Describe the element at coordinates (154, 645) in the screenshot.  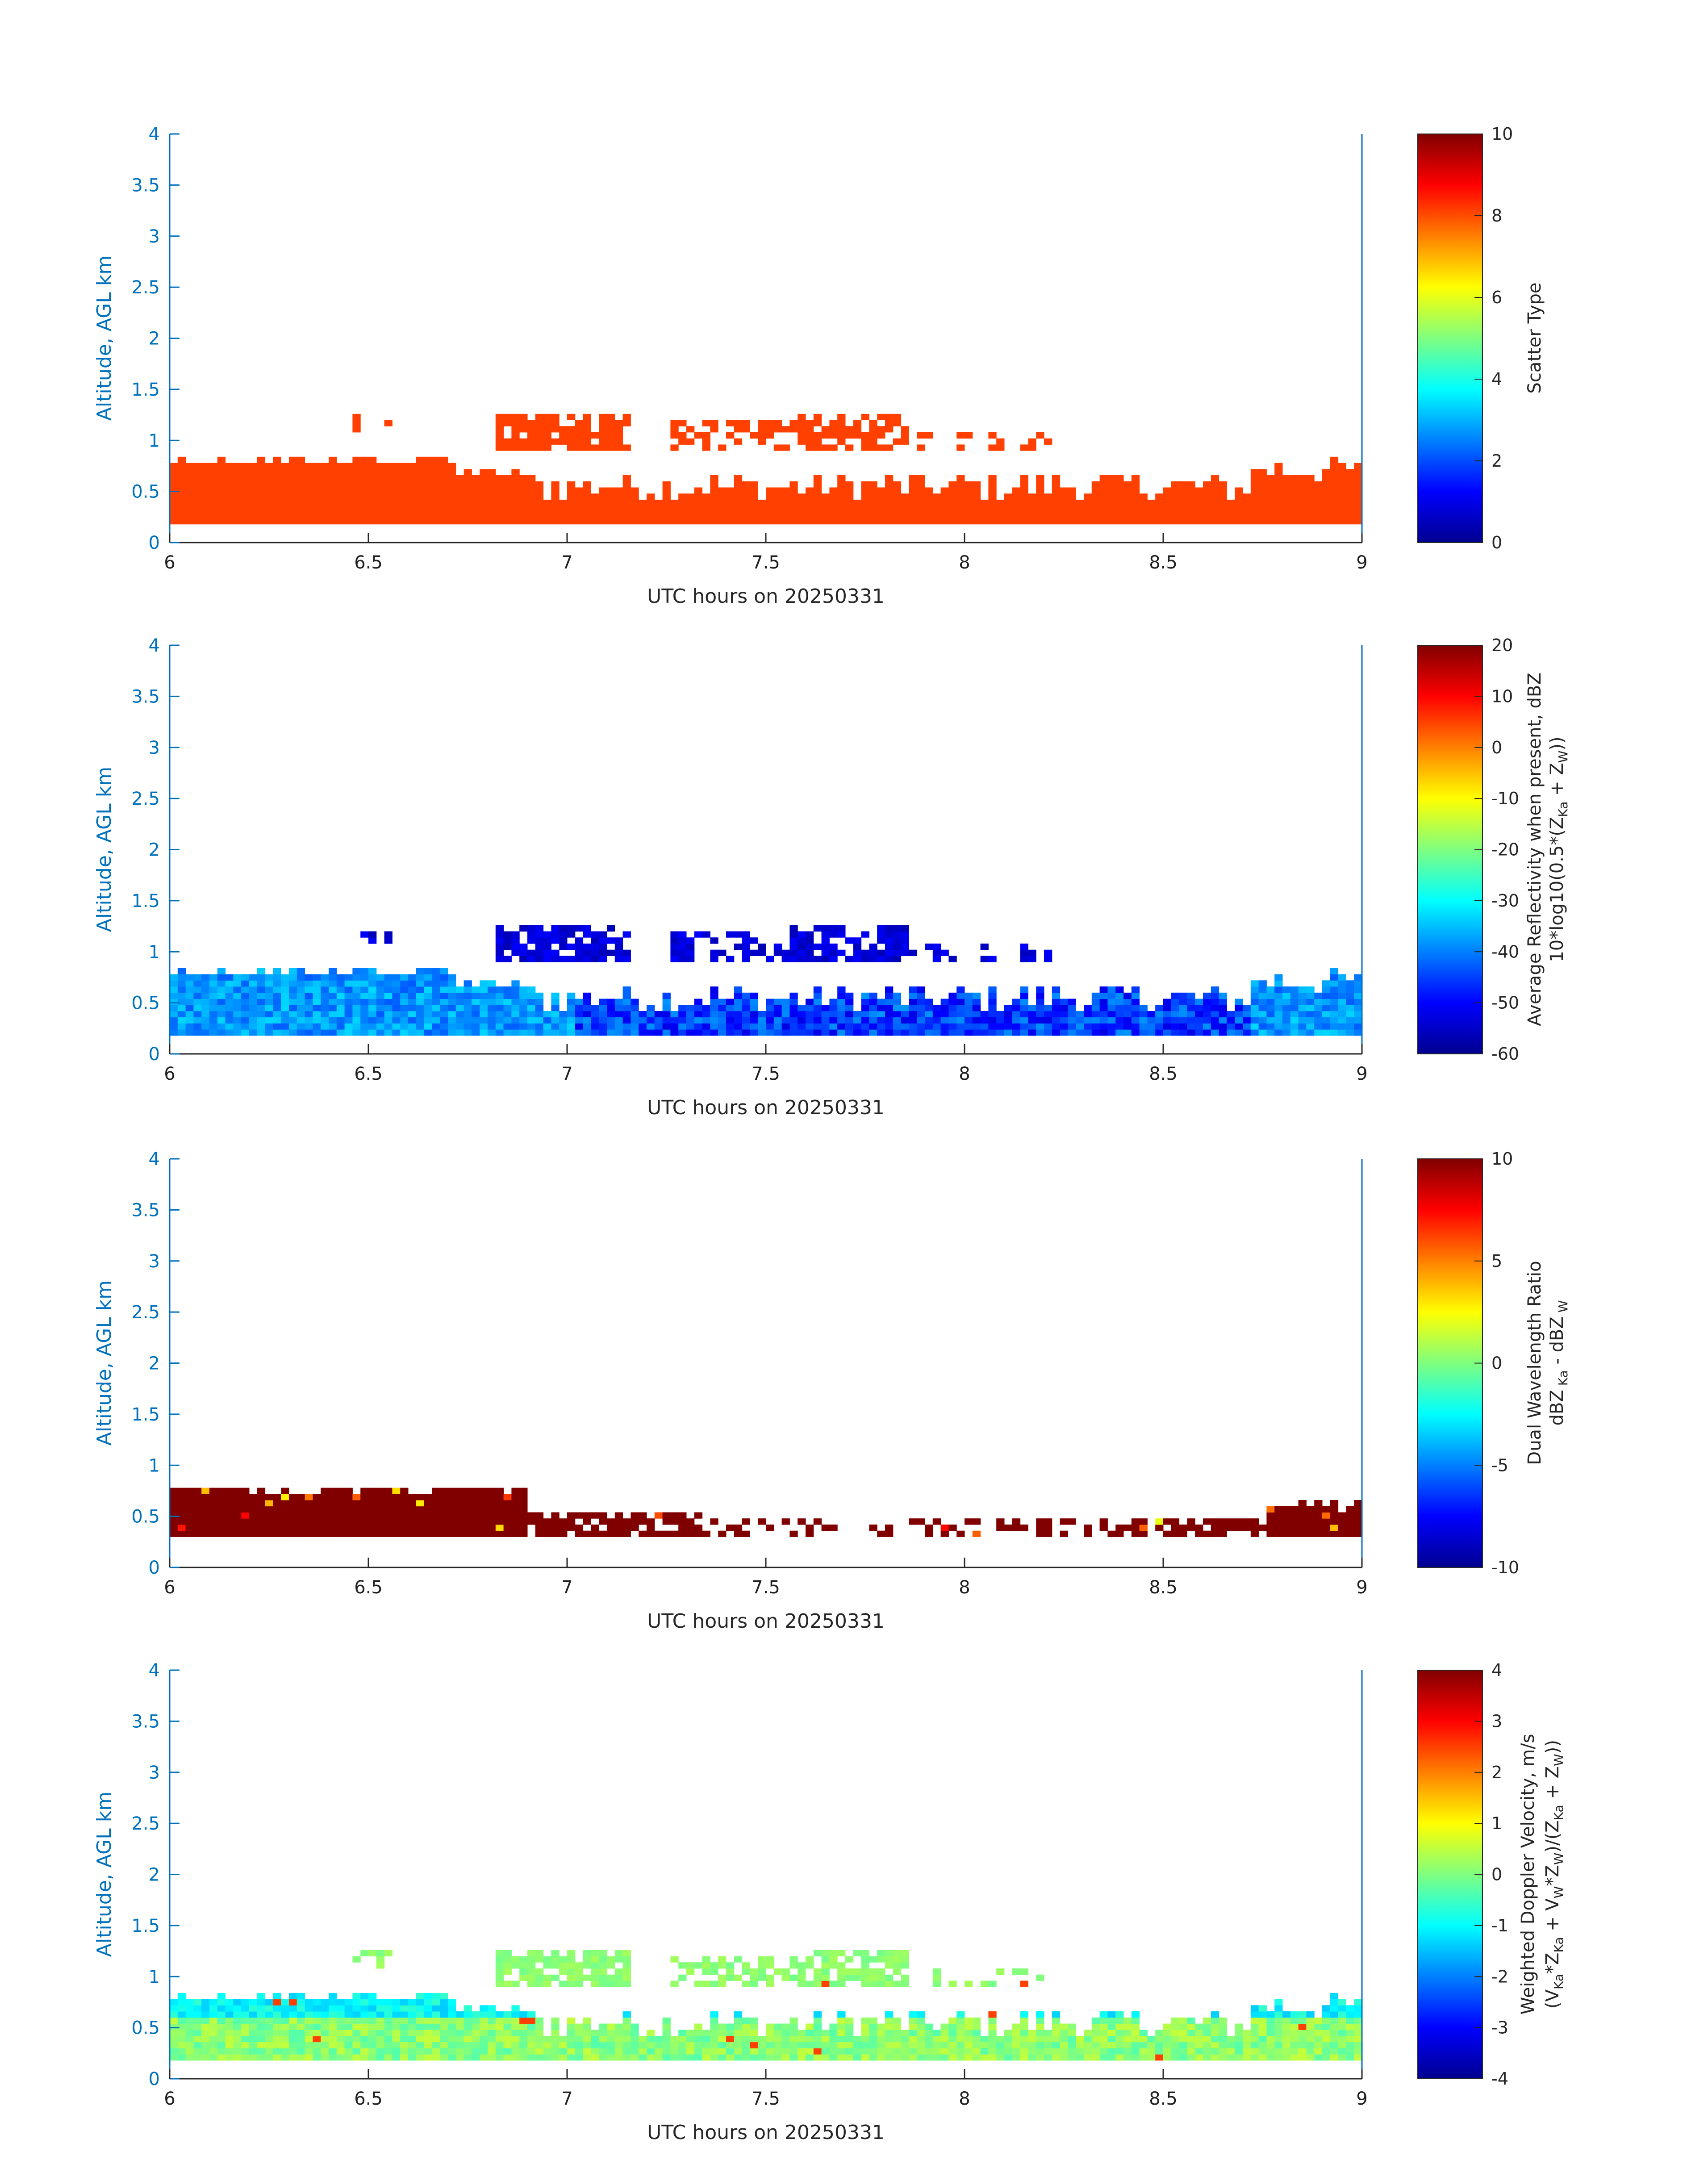
I see `y-tick-label: 4` at that location.